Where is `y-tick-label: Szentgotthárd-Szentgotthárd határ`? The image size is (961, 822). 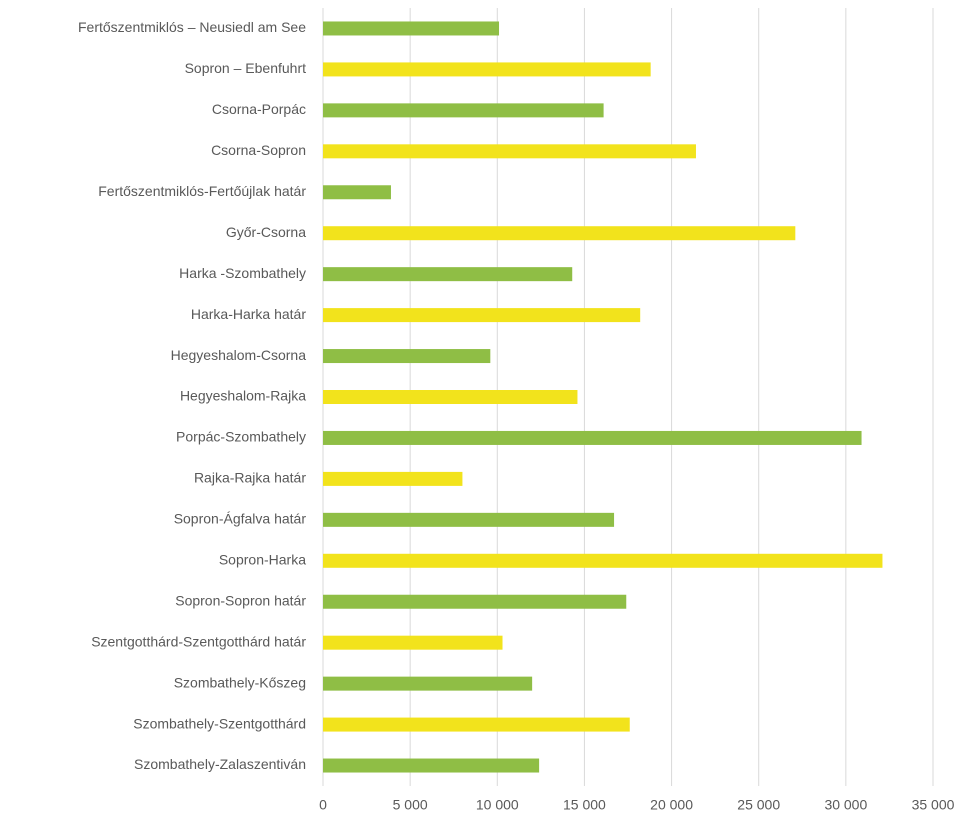 y-tick-label: Szentgotthárd-Szentgotthárd határ is located at coordinates (198, 641).